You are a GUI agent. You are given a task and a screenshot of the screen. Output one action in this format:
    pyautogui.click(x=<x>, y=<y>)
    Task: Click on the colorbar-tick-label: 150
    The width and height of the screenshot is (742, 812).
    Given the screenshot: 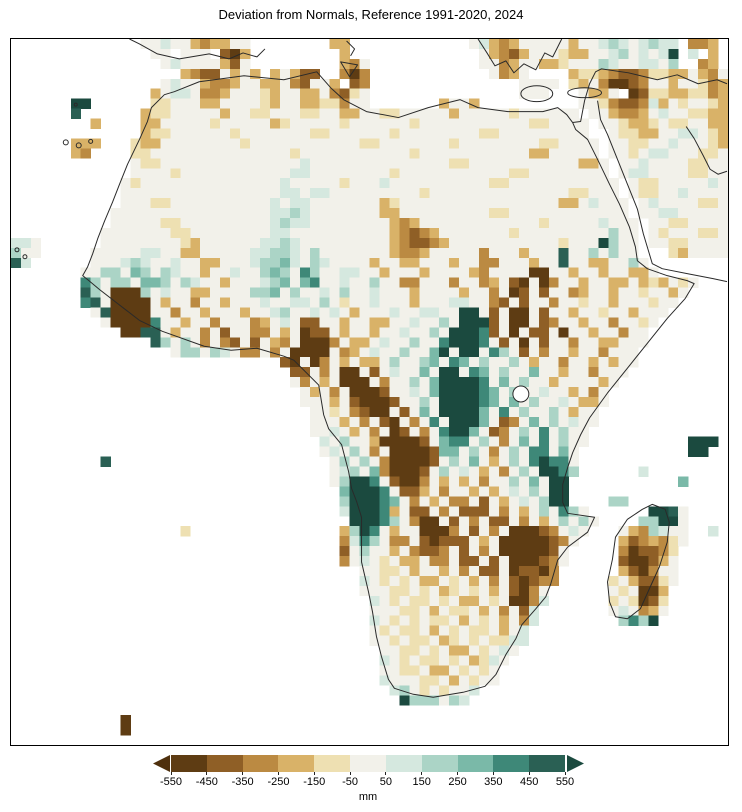 What is the action you would take?
    pyautogui.click(x=421, y=782)
    